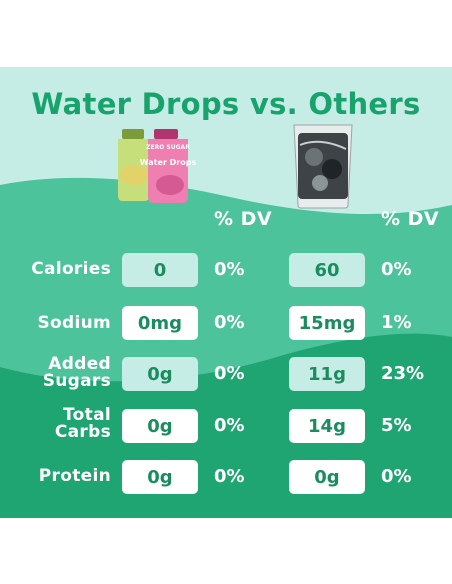 The height and width of the screenshot is (584, 452). What do you see at coordinates (74, 323) in the screenshot?
I see `row-label-sodium: Sodium` at bounding box center [74, 323].